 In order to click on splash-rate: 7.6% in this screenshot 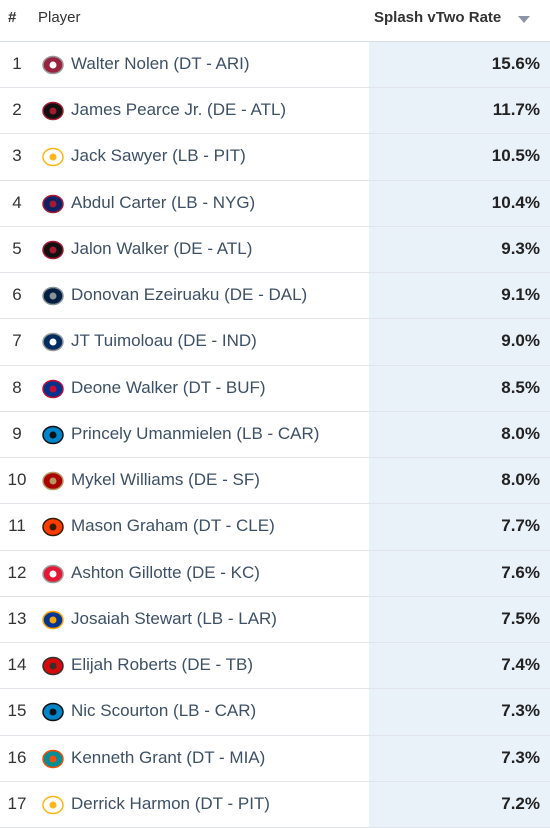, I will do `click(520, 572)`.